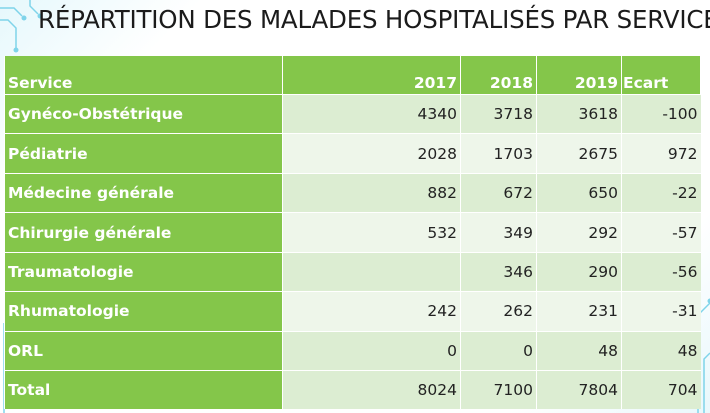 The image size is (710, 413). Describe the element at coordinates (498, 153) in the screenshot. I see `value-2018: 1703` at that location.